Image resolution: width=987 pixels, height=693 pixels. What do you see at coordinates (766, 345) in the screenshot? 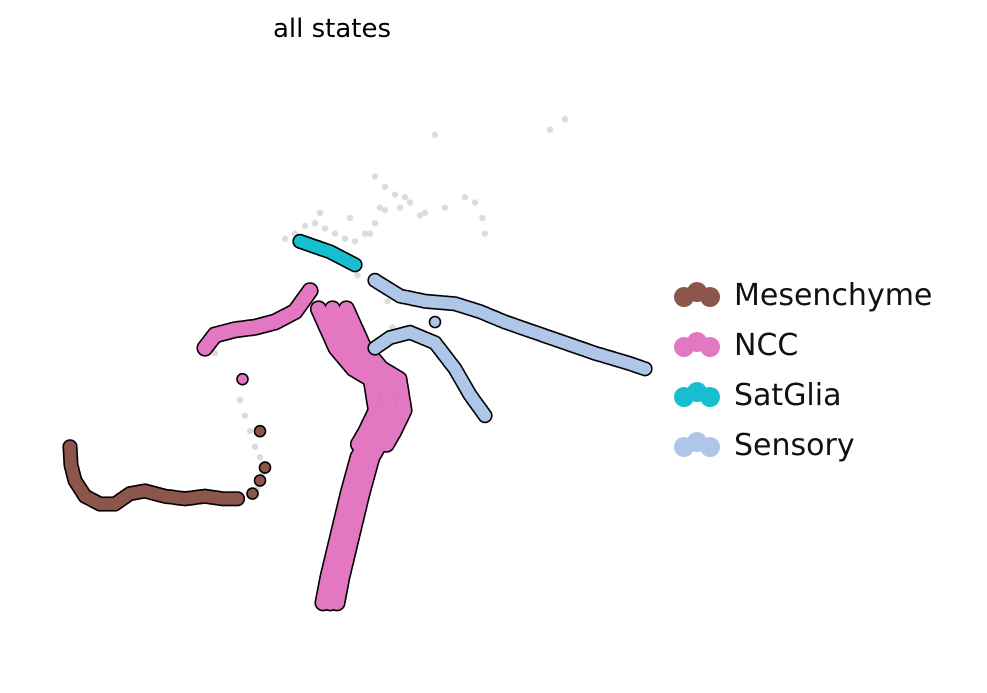
I see `legend-label: NCC` at bounding box center [766, 345].